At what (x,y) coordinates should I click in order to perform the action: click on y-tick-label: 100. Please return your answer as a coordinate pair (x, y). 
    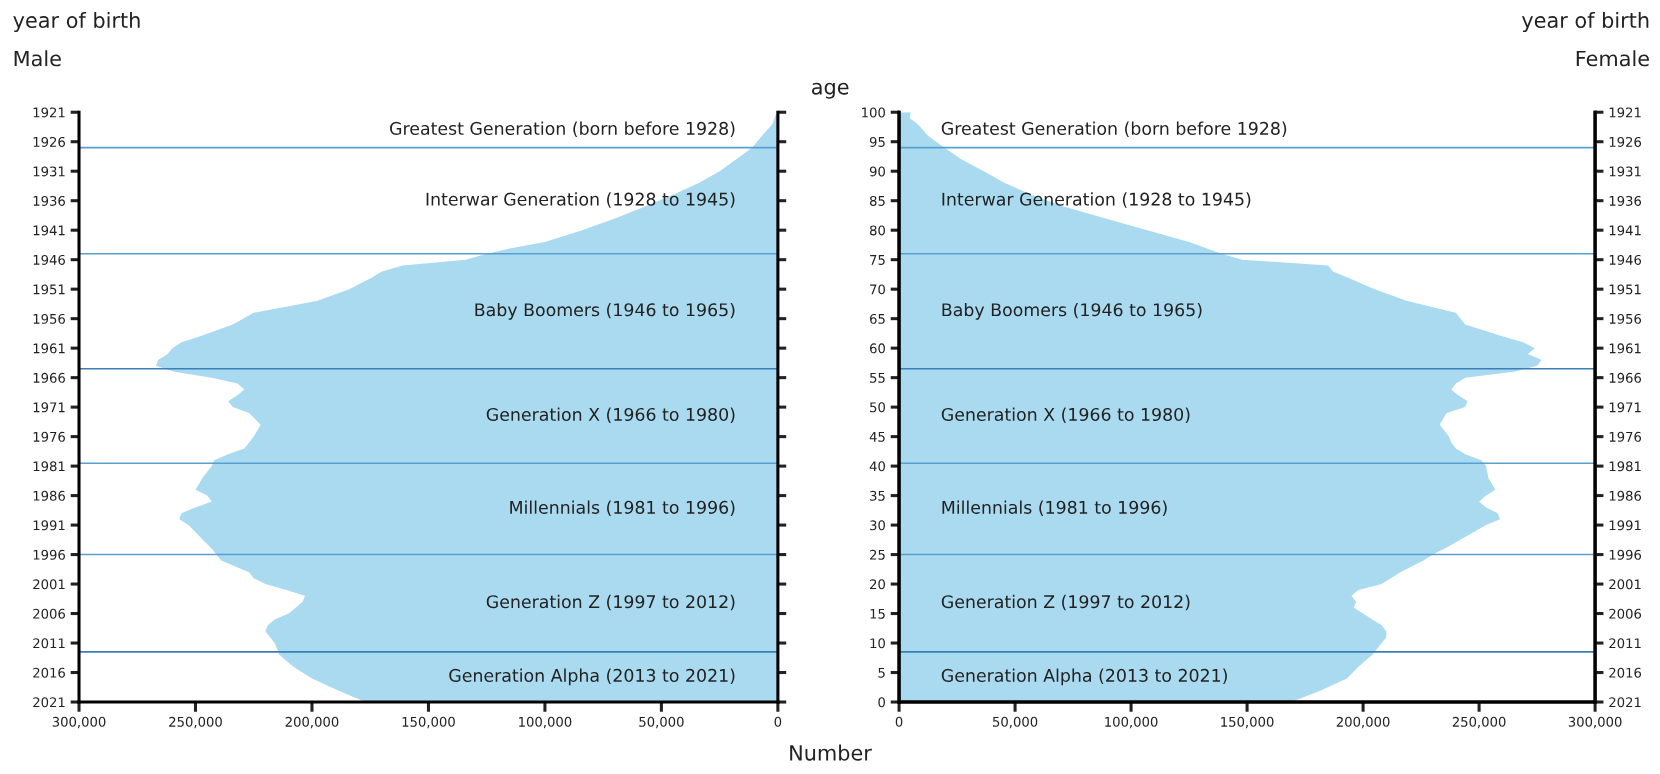
    Looking at the image, I should click on (873, 112).